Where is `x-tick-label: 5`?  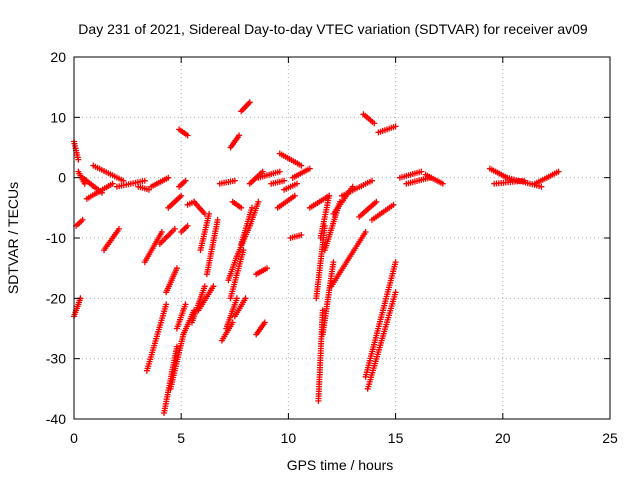
x-tick-label: 5 is located at coordinates (181, 438).